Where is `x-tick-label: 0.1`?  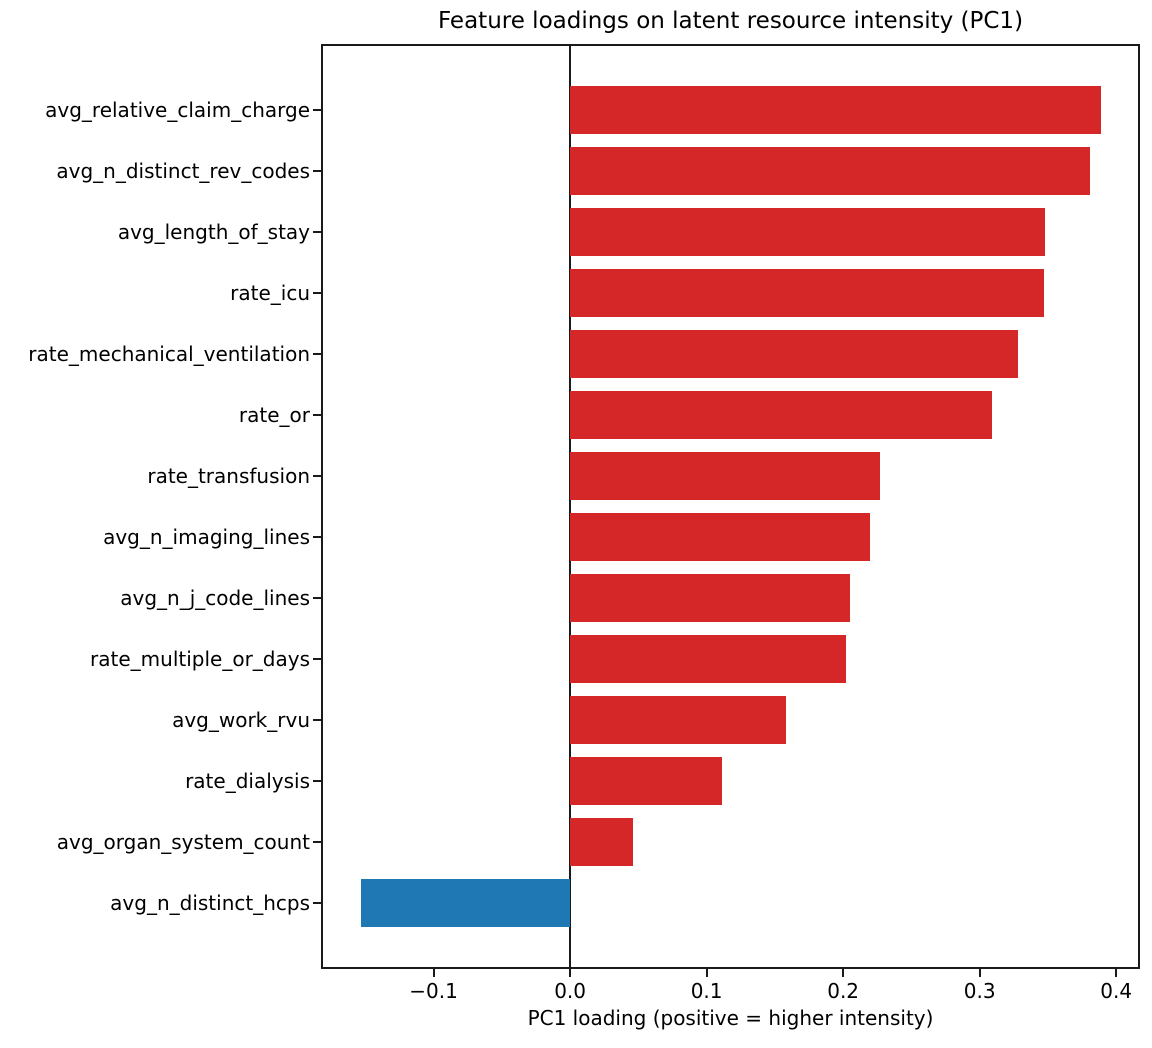
x-tick-label: 0.1 is located at coordinates (706, 991).